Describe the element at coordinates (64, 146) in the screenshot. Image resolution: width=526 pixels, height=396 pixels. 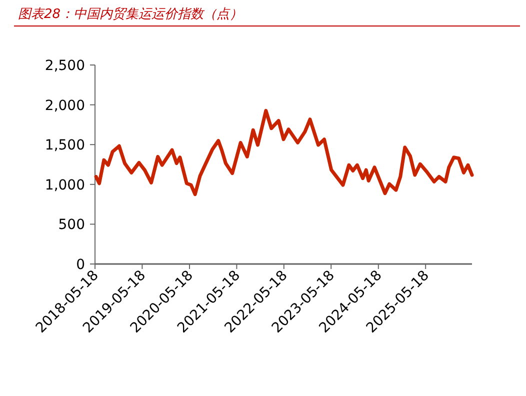
I see `y-tick-label: 1,500` at that location.